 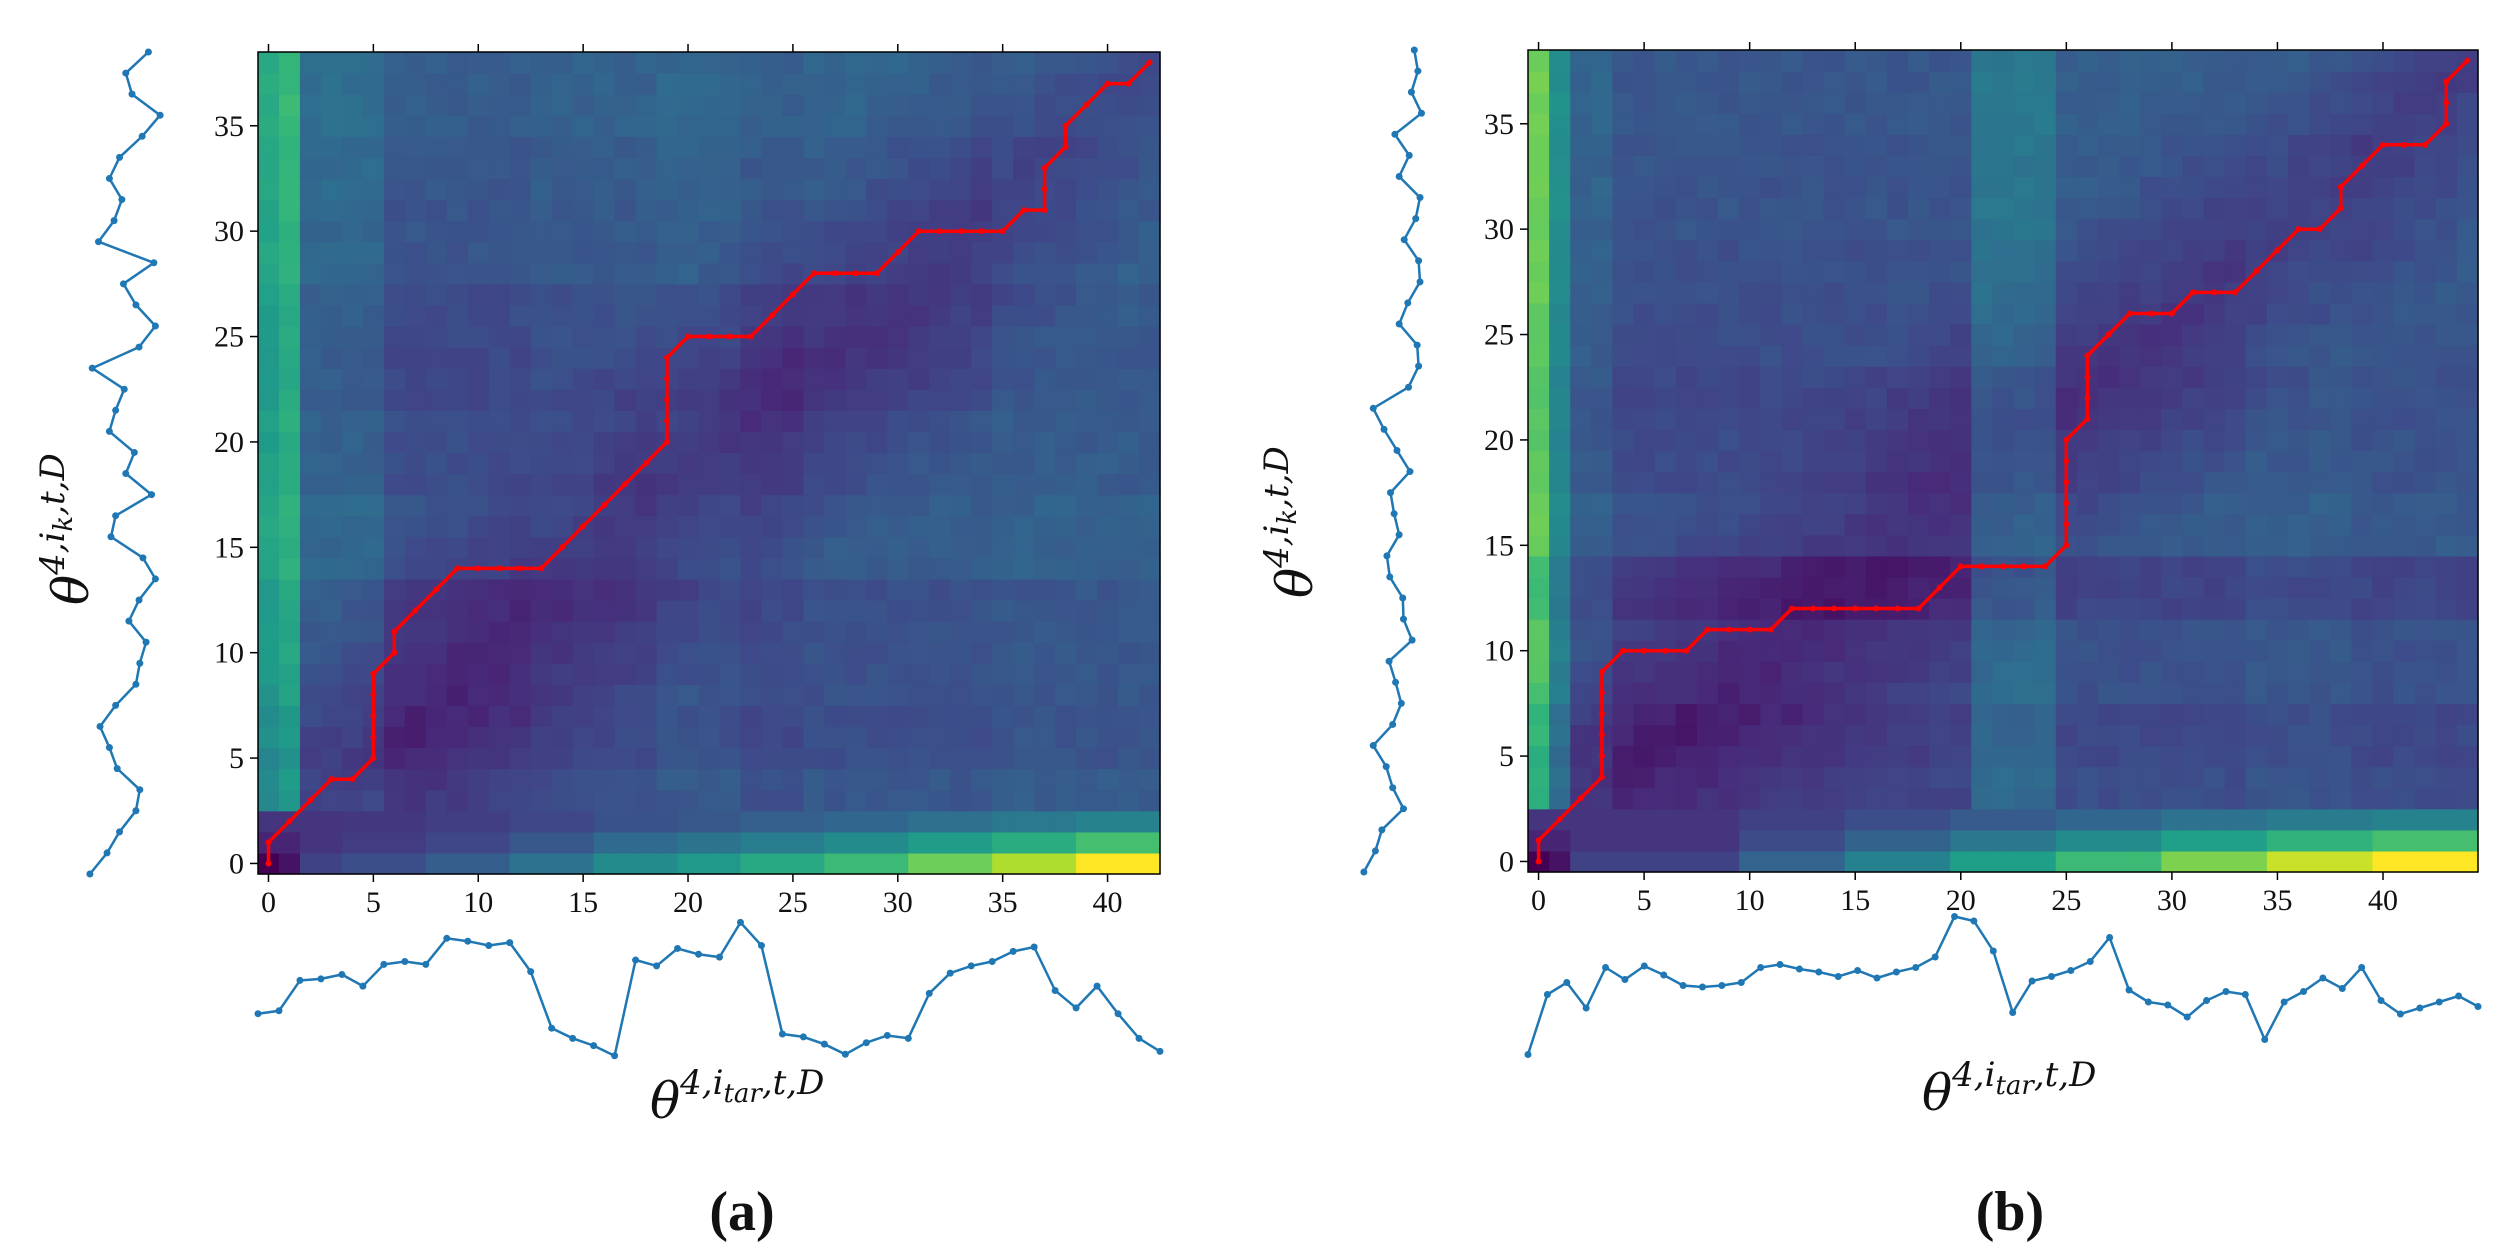 I want to click on y-tick-label: 15, so click(x=1499, y=545).